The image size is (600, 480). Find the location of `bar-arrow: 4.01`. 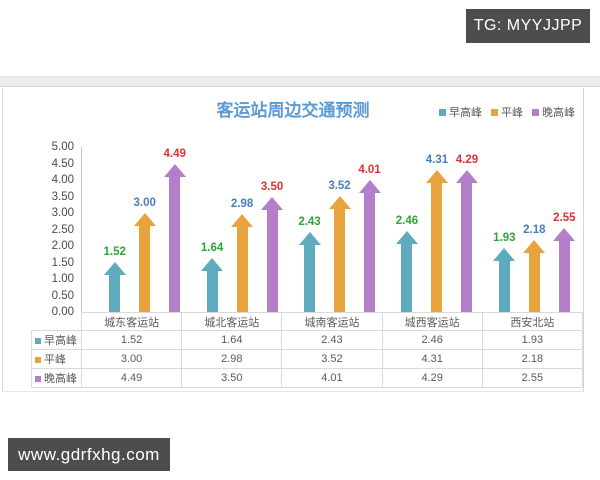

bar-arrow: 4.01 is located at coordinates (369, 238).